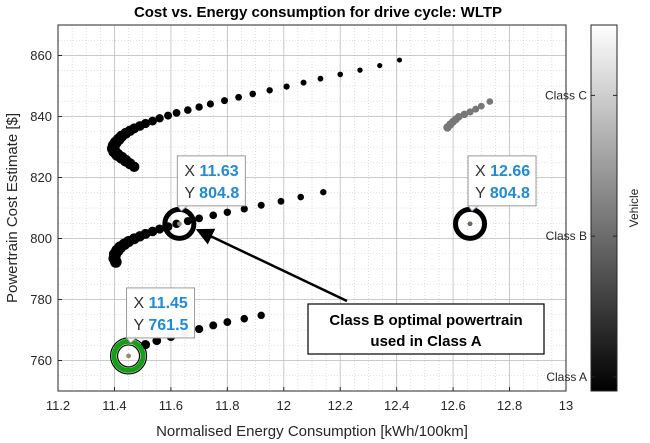  I want to click on y-tick-label: 820, so click(41, 177).